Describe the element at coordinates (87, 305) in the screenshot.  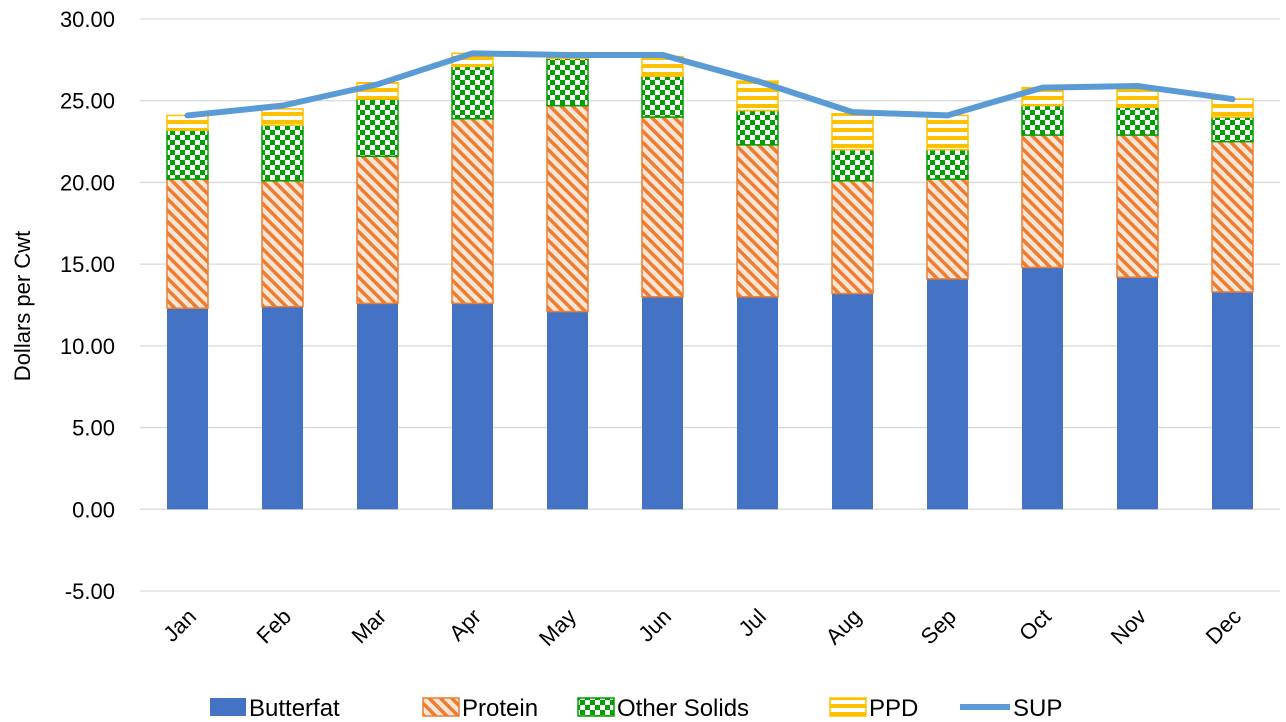
I see `y-axis-ticks: 30.00 25.00 20.00 15.00 10.00 5.00 0.00 -5.00` at that location.